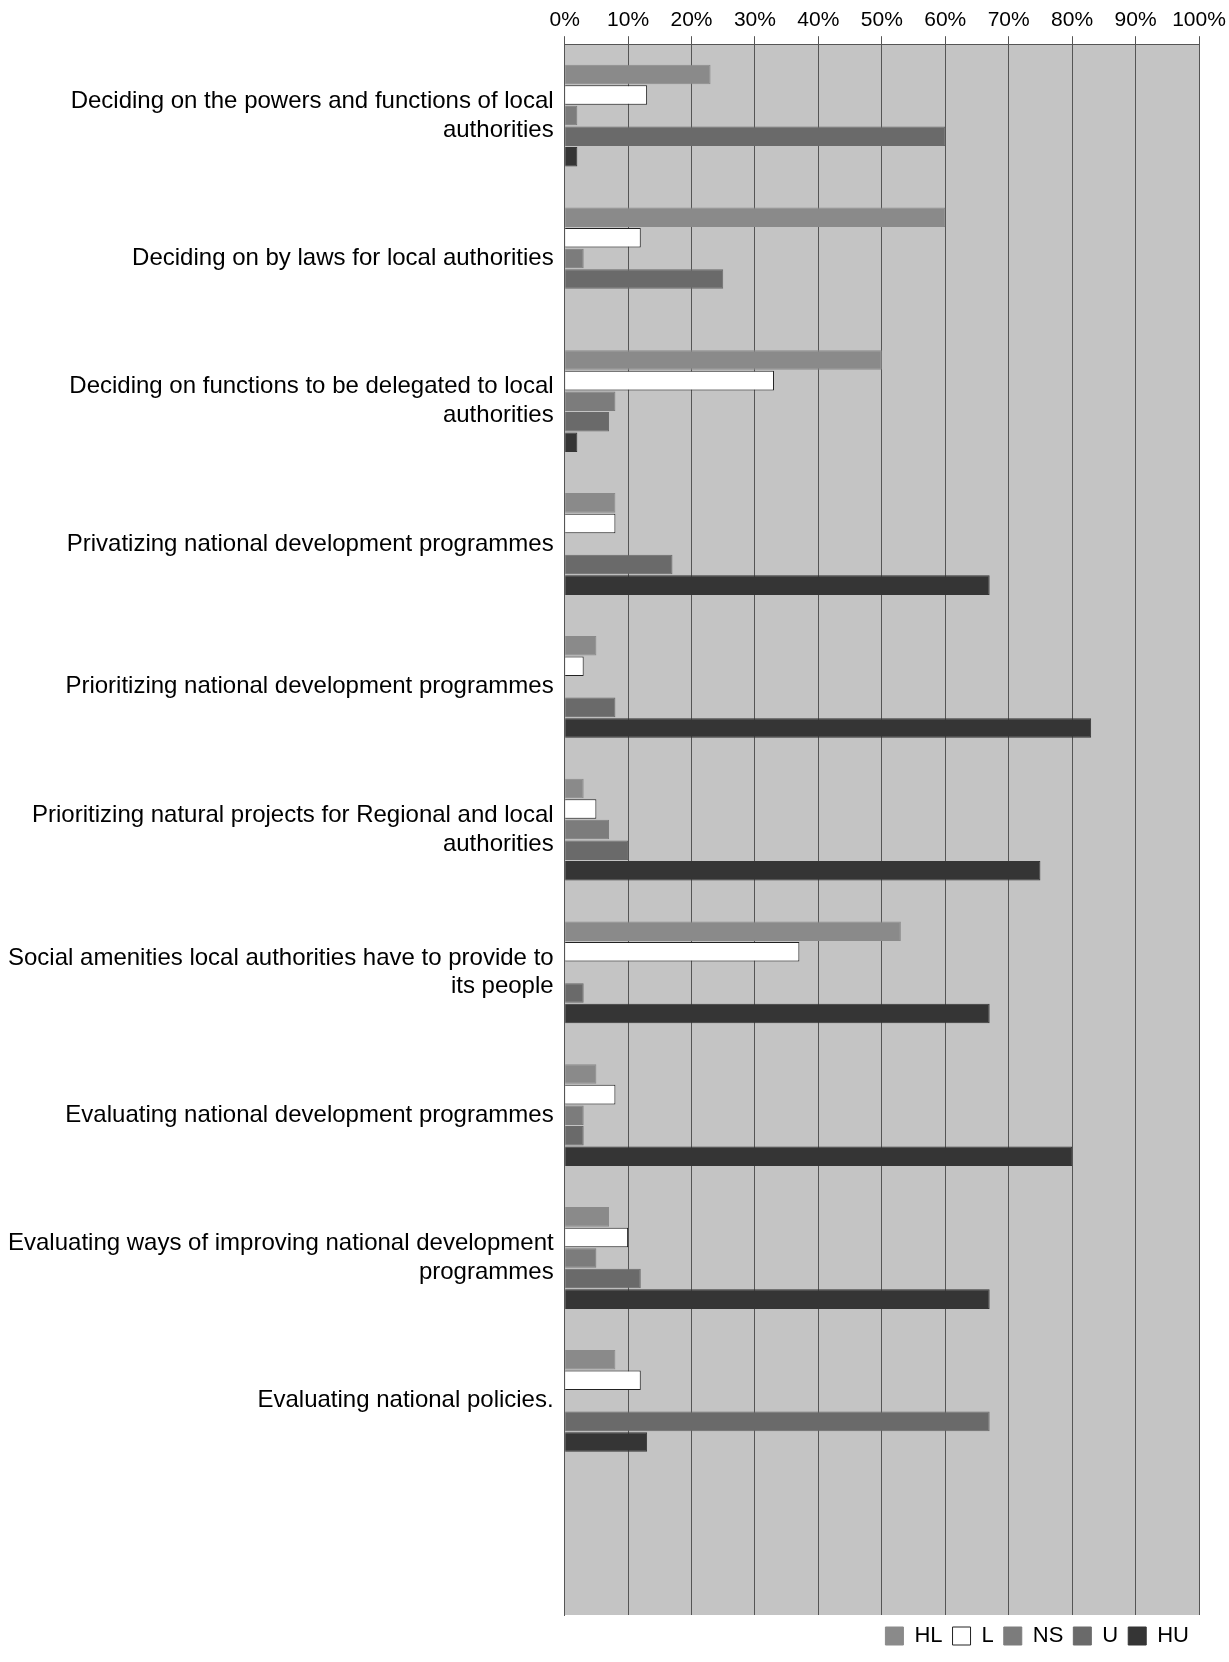 Image resolution: width=1229 pixels, height=1662 pixels. Describe the element at coordinates (293, 827) in the screenshot. I see `y-tick-label: Prioritizing natural projects for Regional and local authorities` at that location.